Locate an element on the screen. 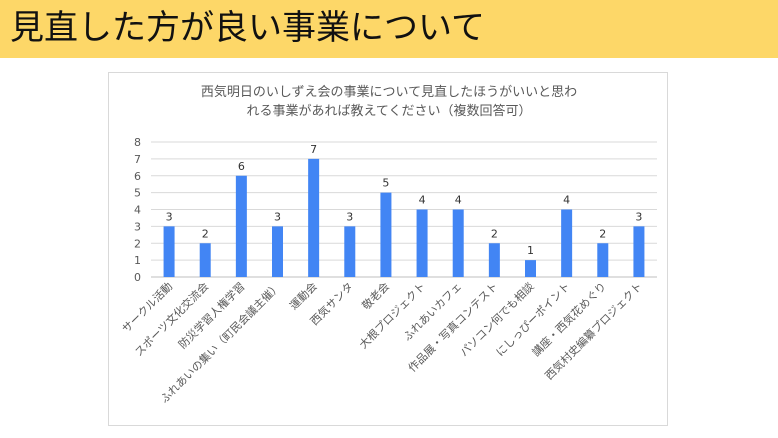  x-tick-label: 防災学習人権学習 is located at coordinates (211, 315).